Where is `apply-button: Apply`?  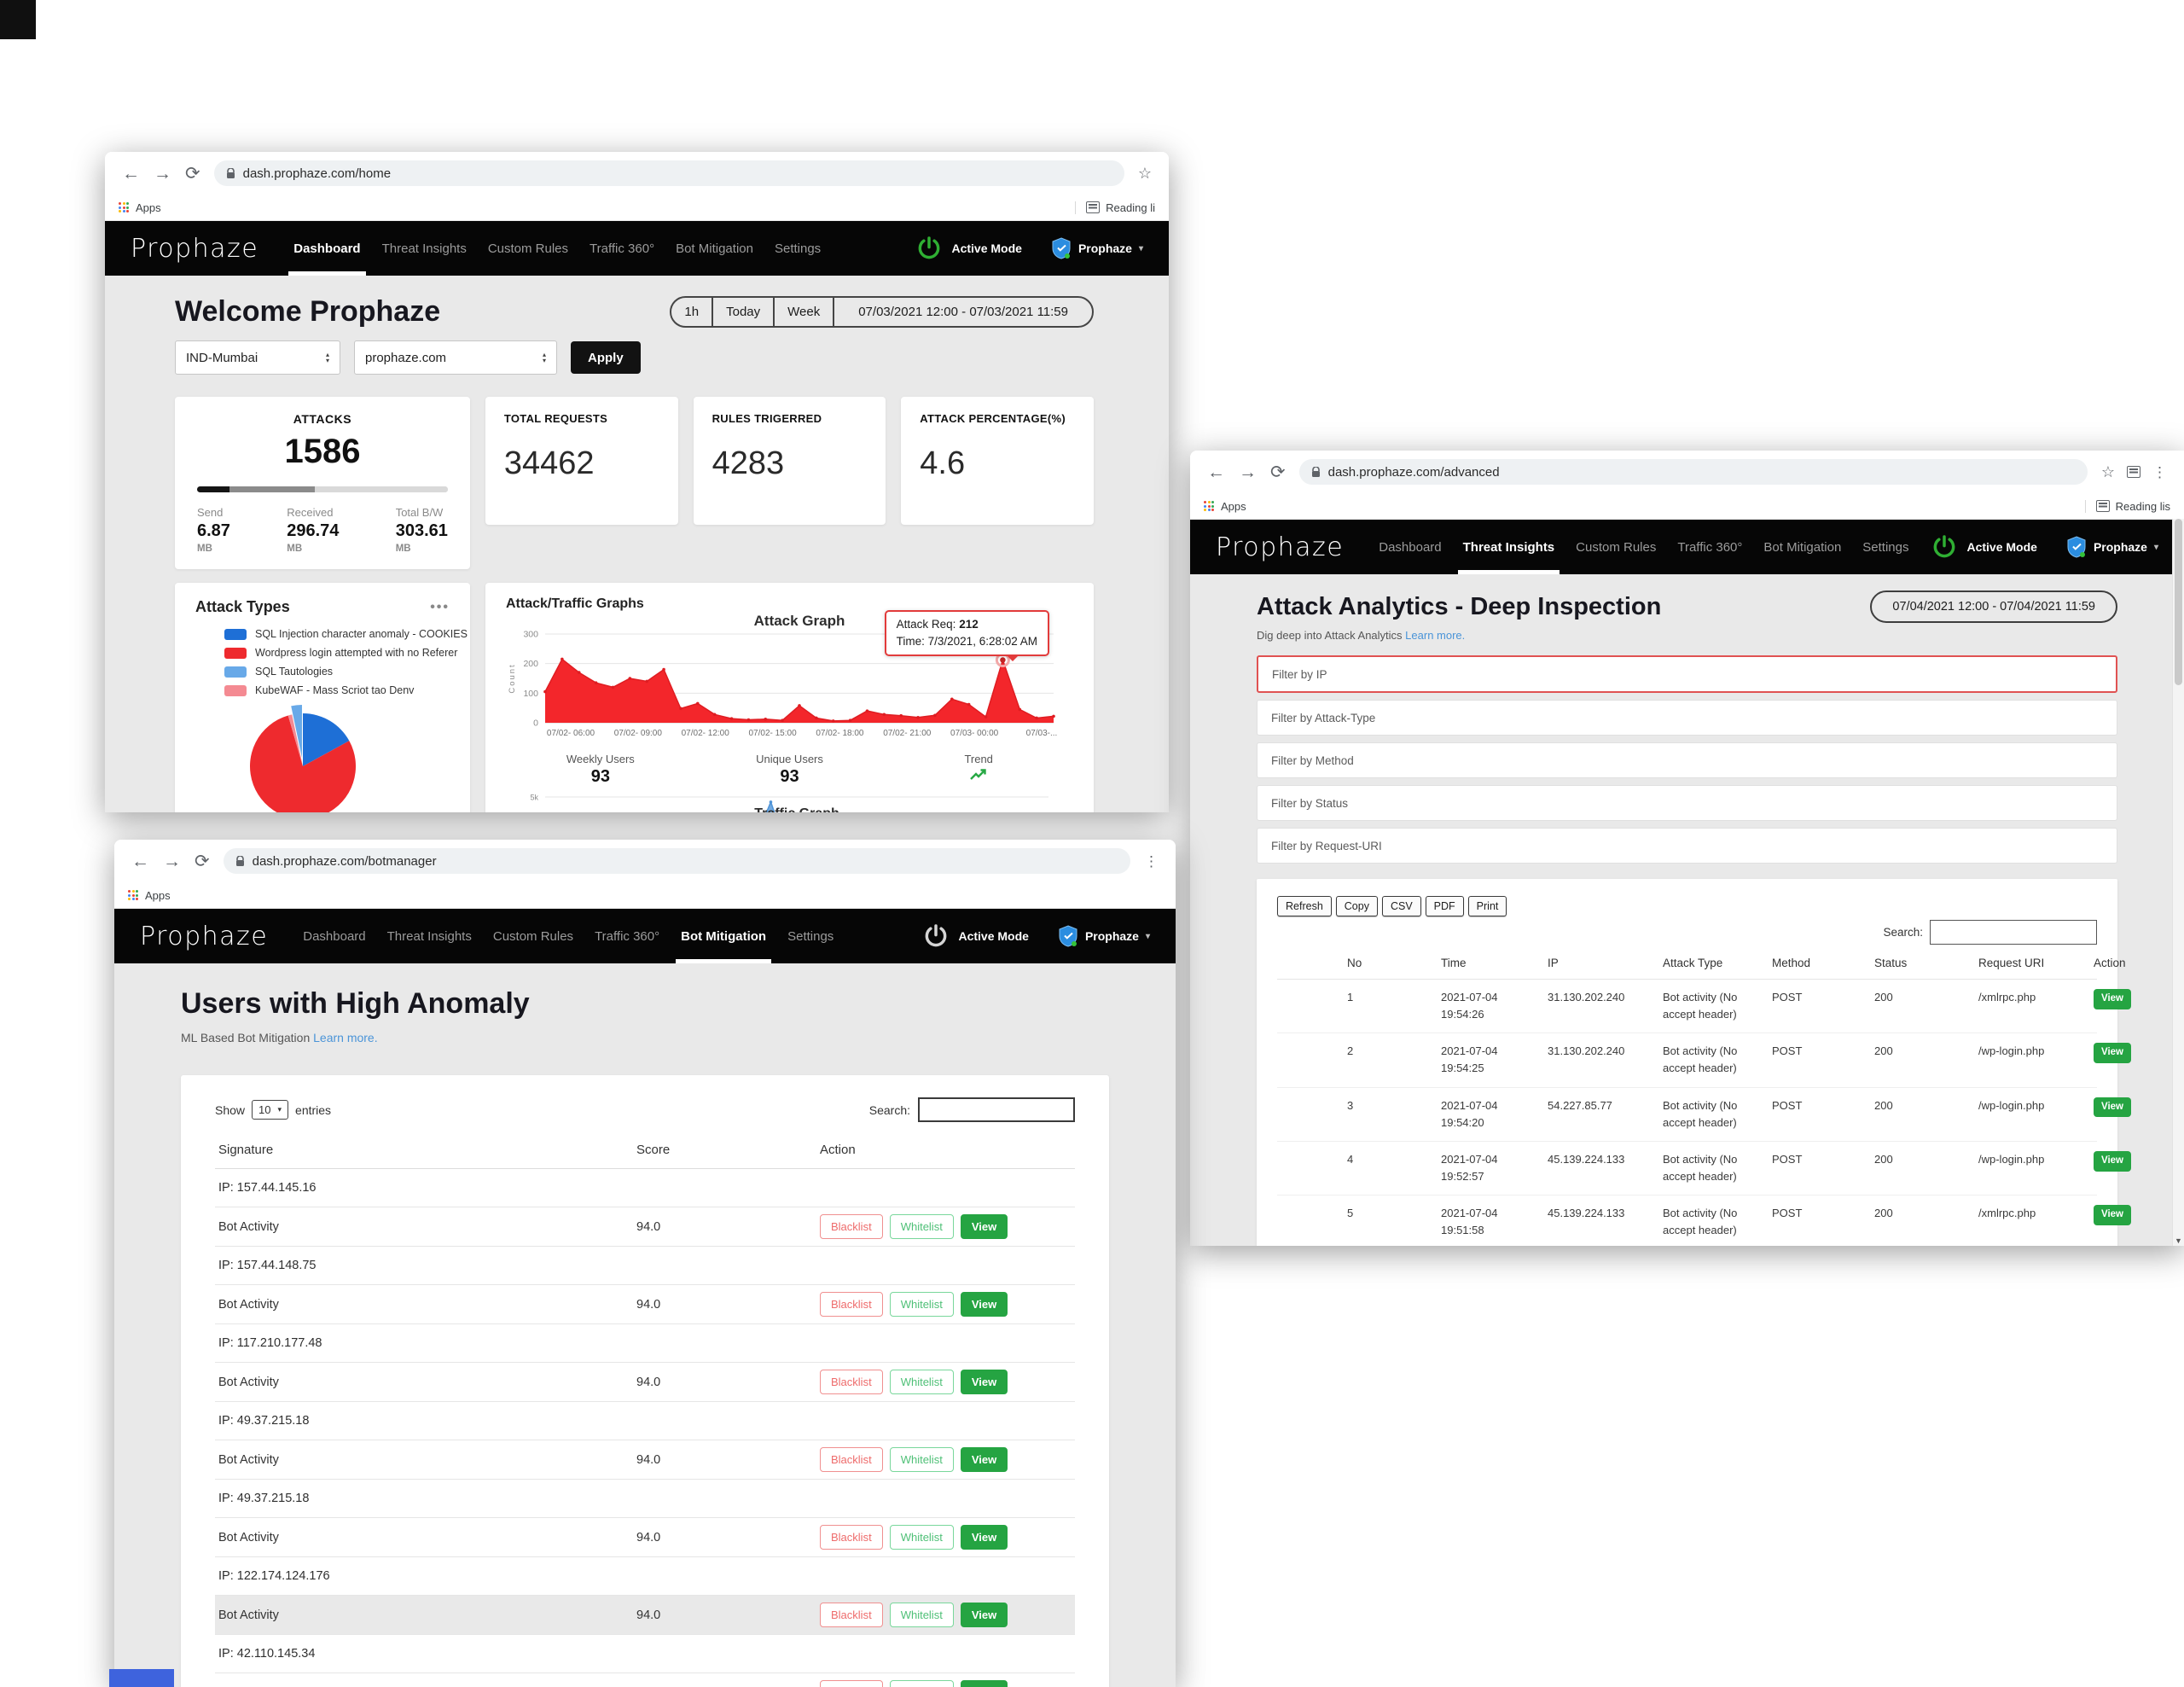
apply-button: Apply is located at coordinates (606, 357).